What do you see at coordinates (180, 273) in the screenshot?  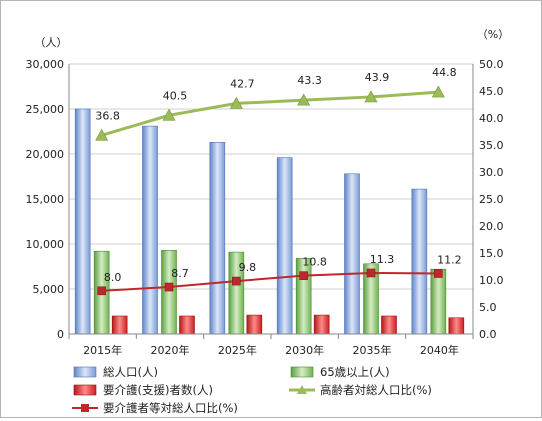 I see `data-label: 8.7` at bounding box center [180, 273].